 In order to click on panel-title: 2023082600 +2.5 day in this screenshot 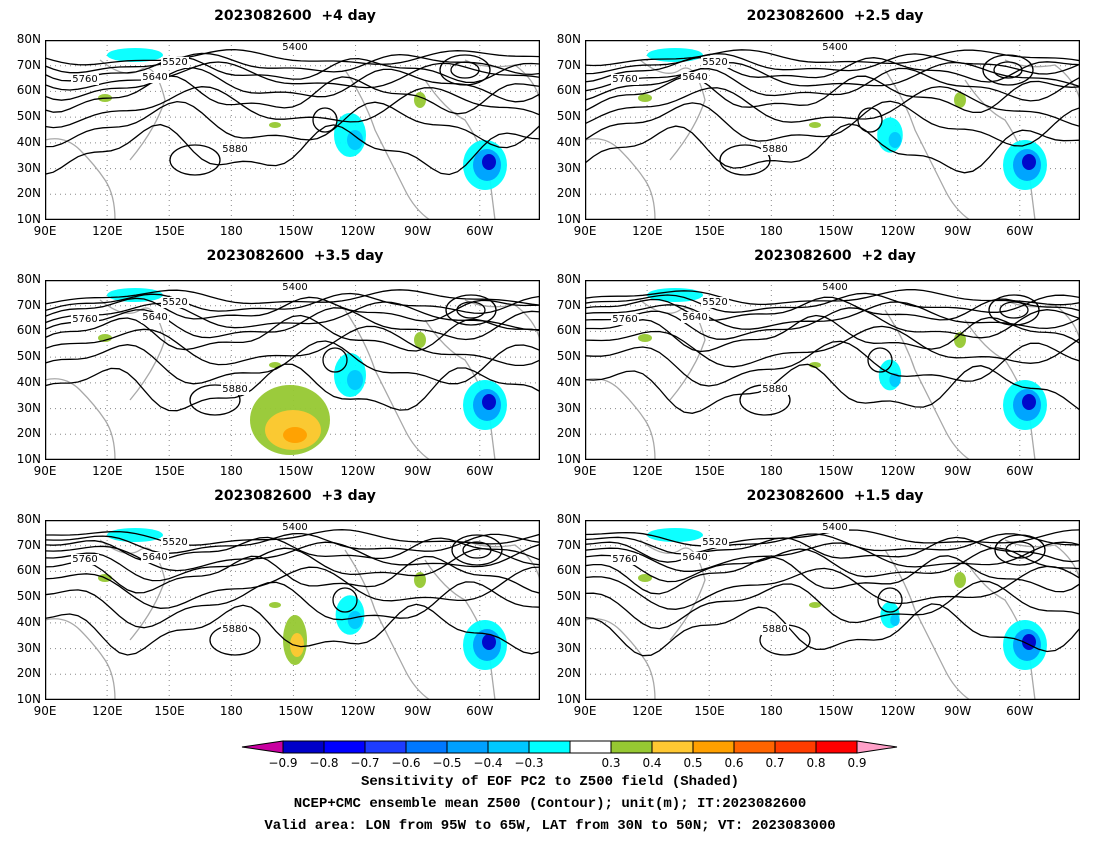, I will do `click(835, 16)`.